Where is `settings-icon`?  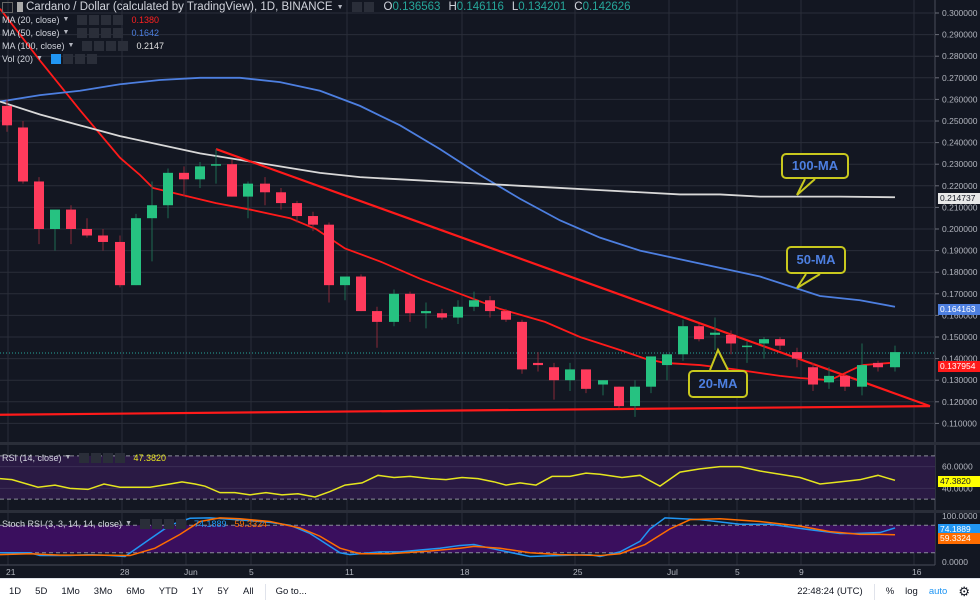
settings-icon is located at coordinates (368, 7).